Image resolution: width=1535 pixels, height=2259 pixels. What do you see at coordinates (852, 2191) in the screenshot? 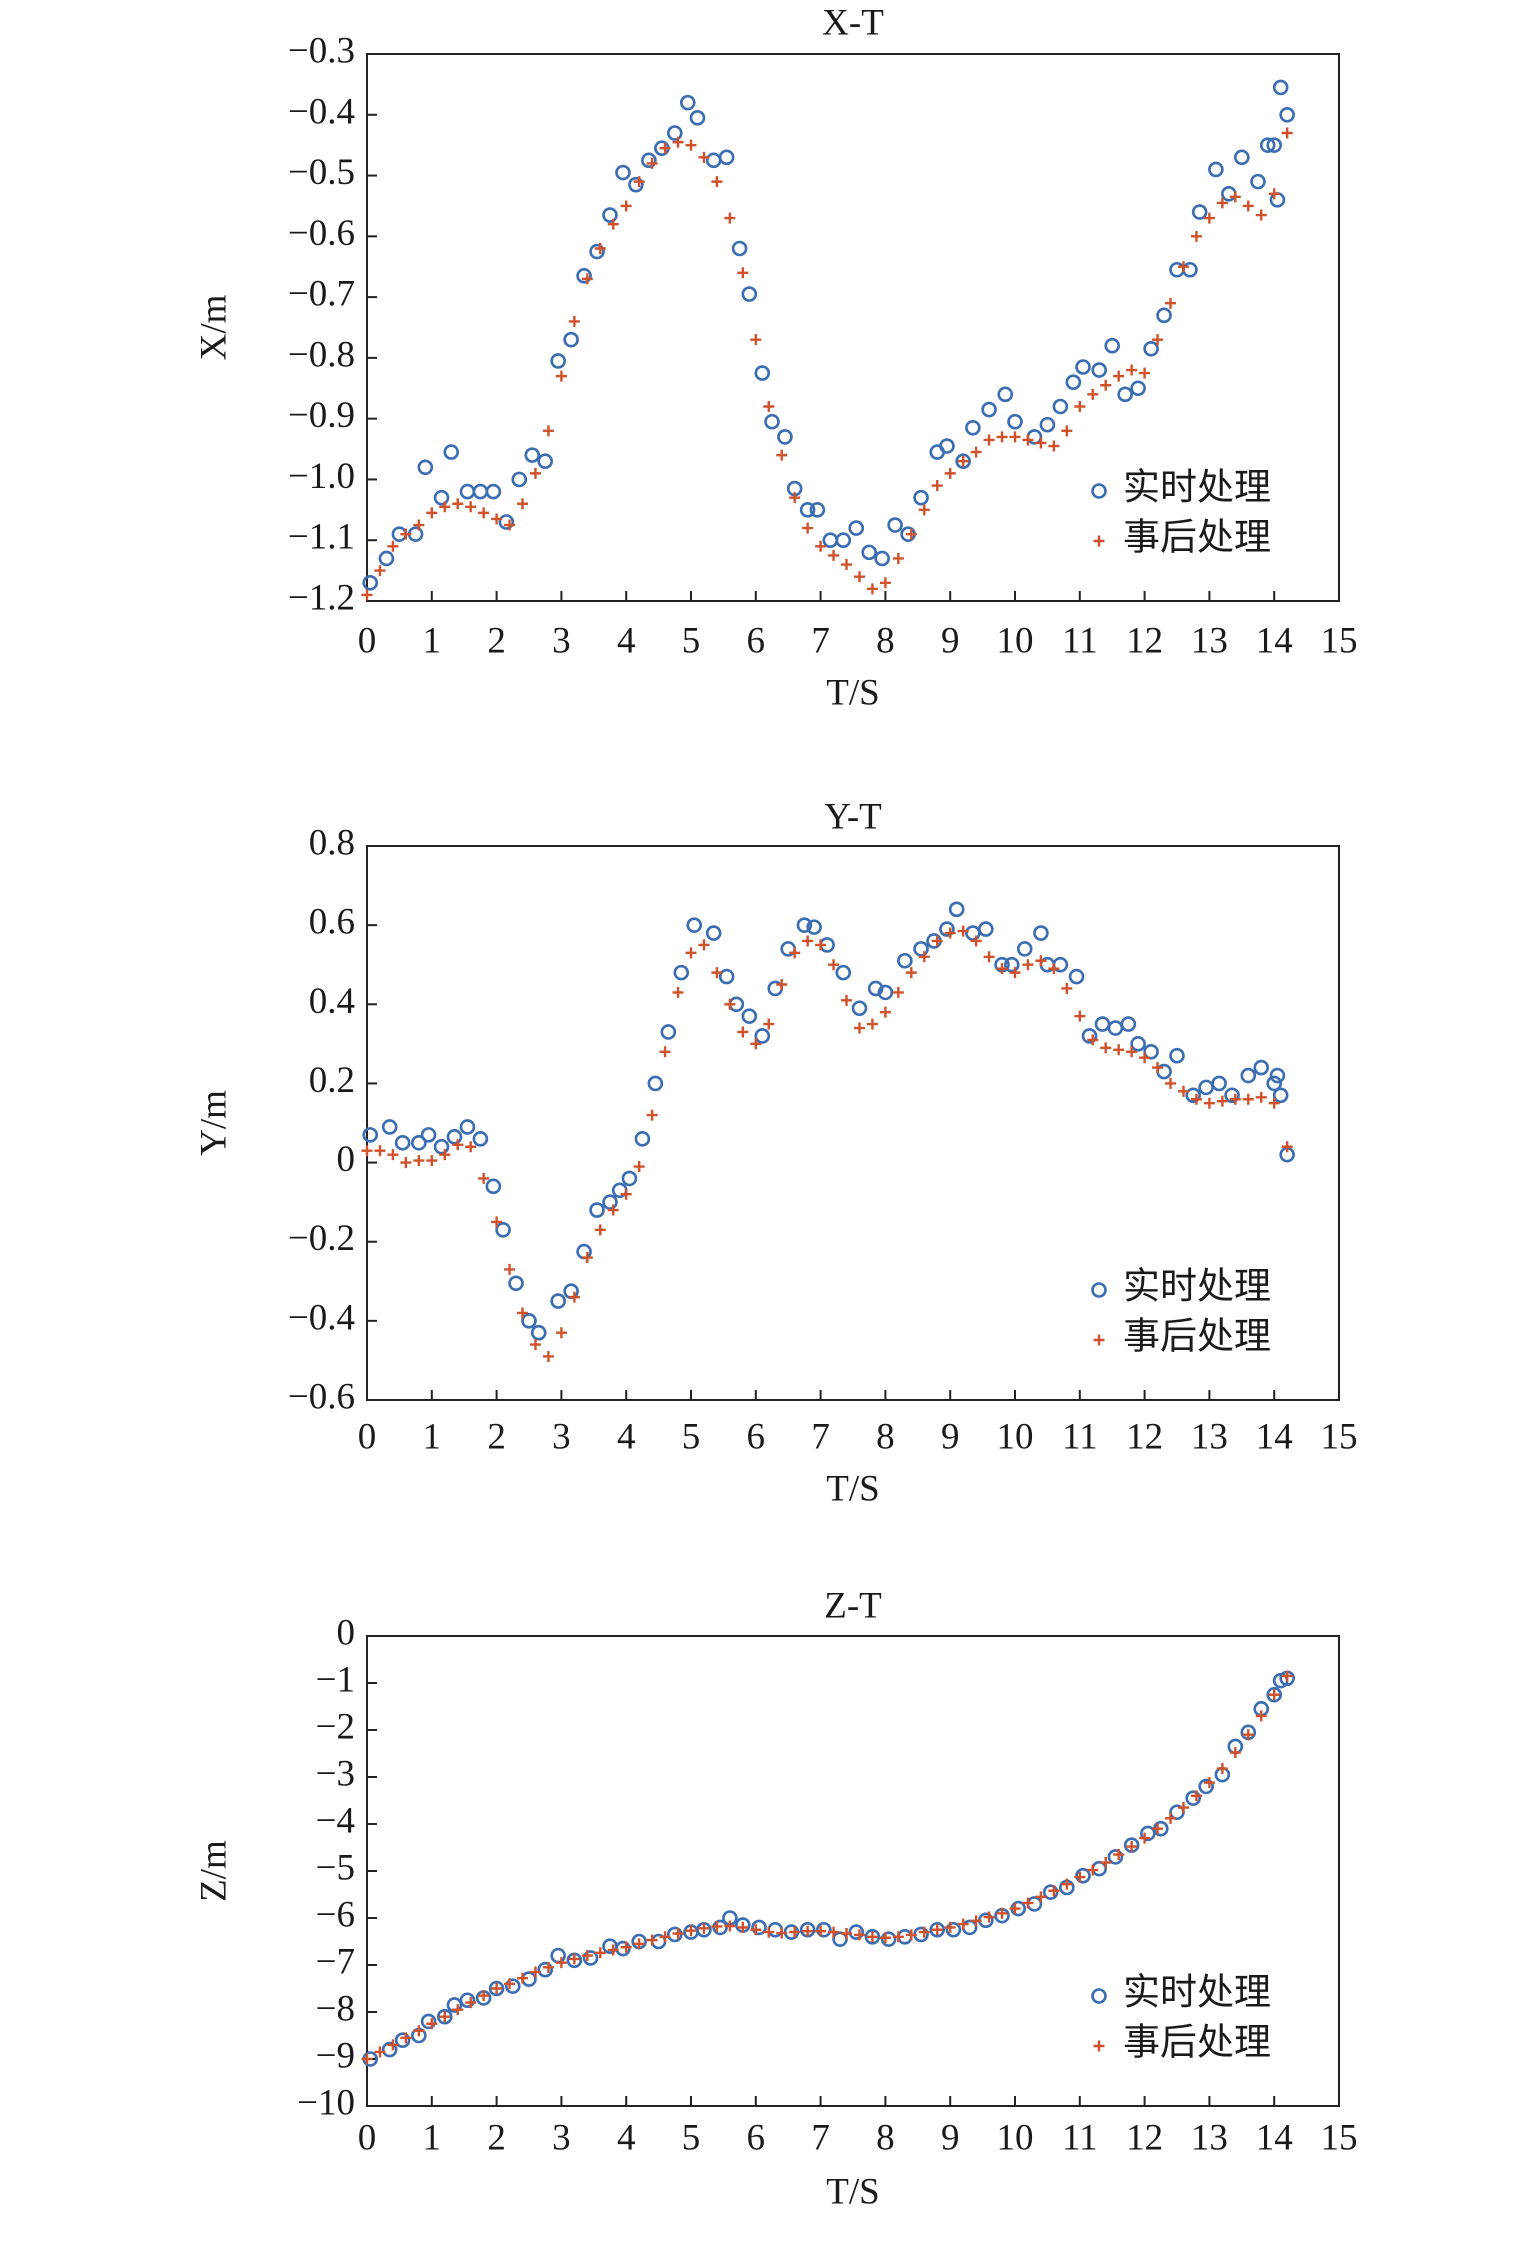
I see `x-axis-label: T/S` at bounding box center [852, 2191].